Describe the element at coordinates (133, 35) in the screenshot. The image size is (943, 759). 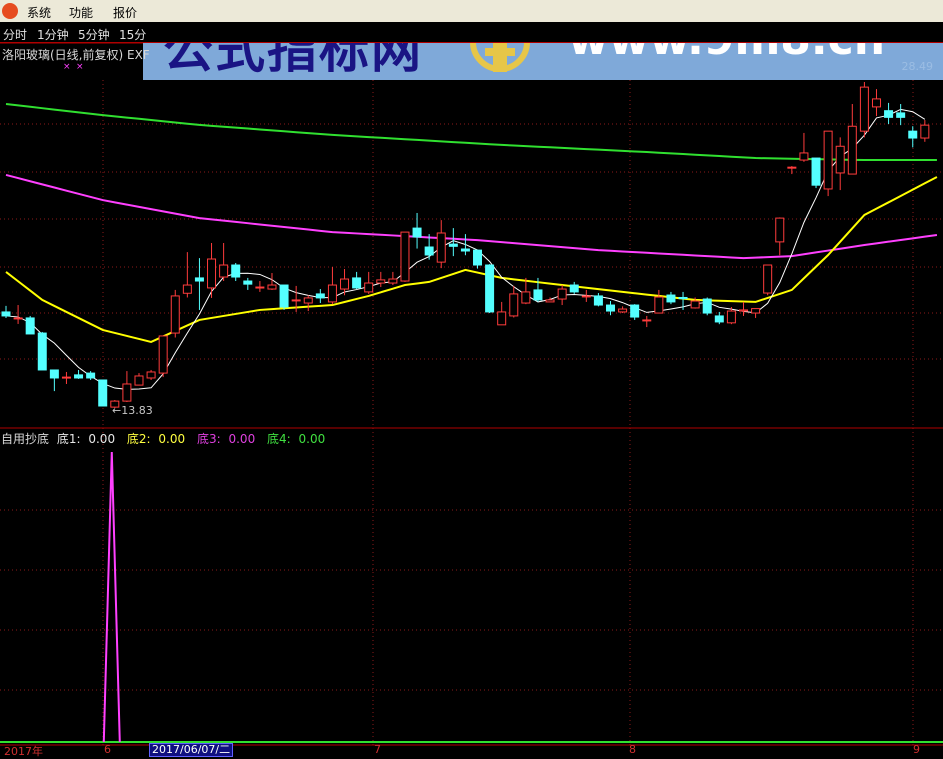
I see `period-15min: 15分` at that location.